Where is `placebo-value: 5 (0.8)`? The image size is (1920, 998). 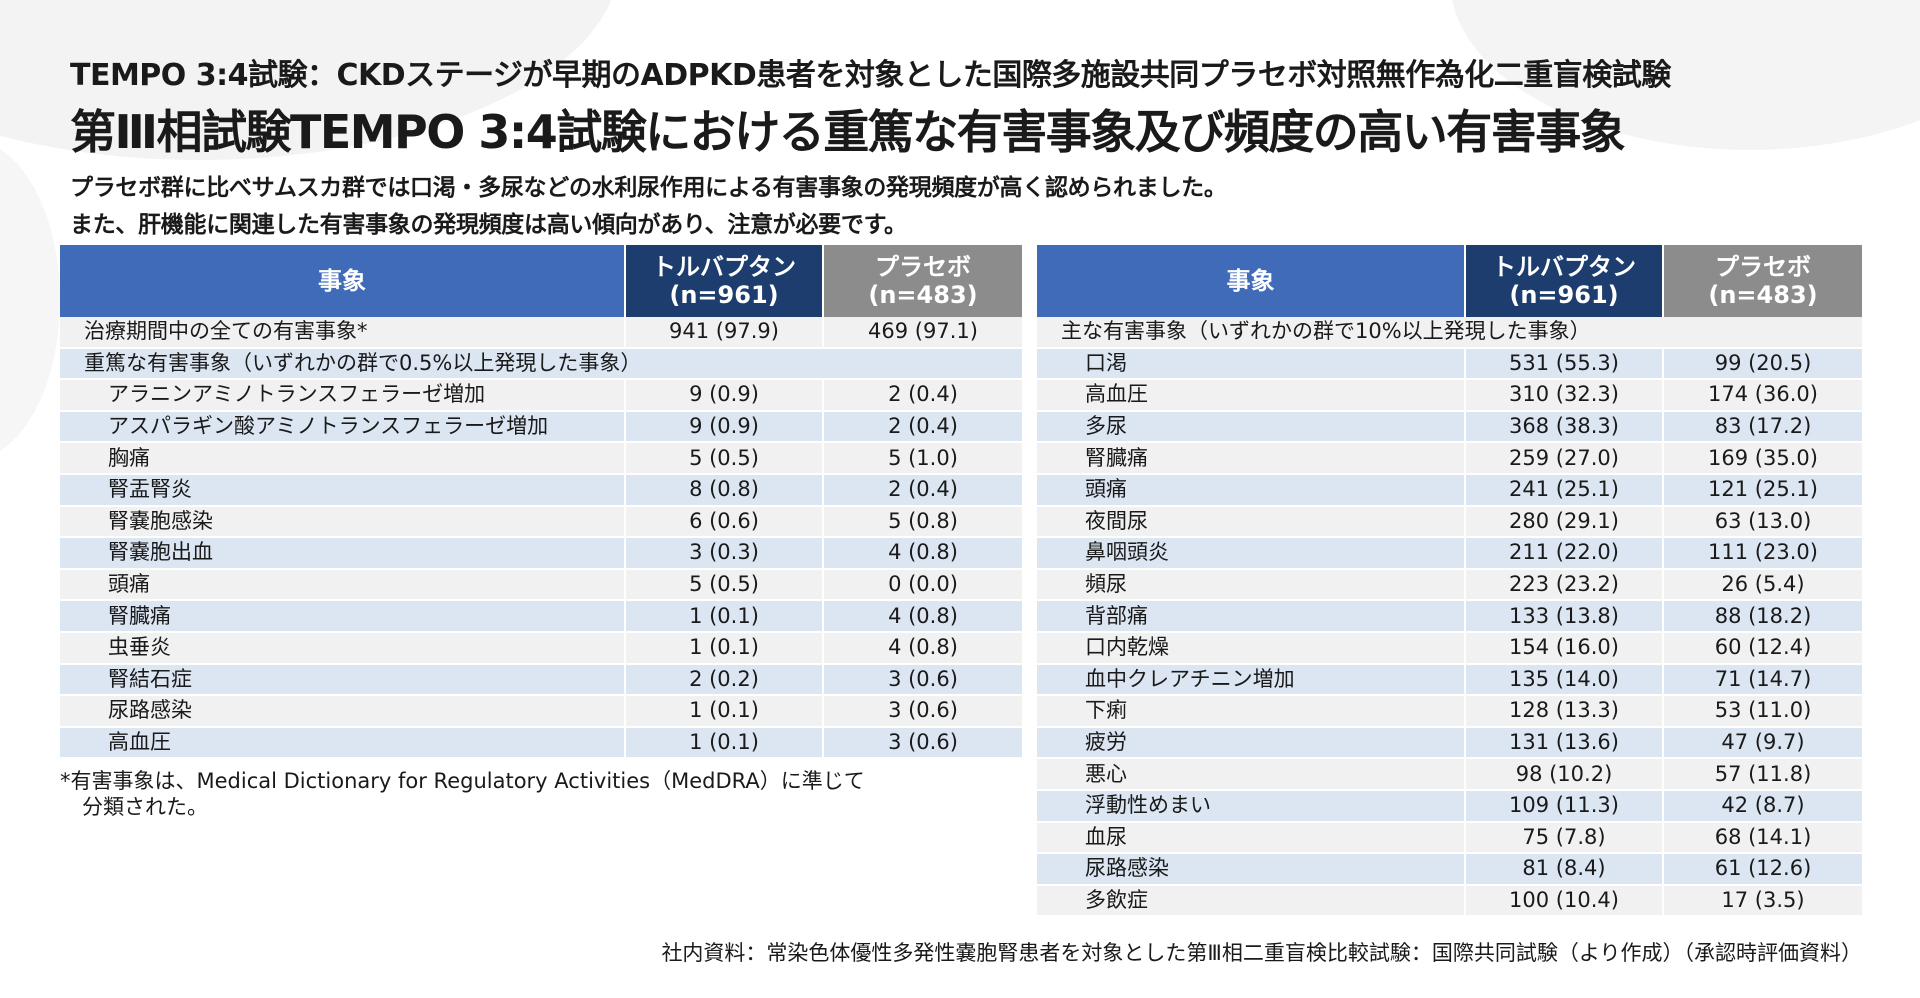
placebo-value: 5 (0.8) is located at coordinates (923, 522).